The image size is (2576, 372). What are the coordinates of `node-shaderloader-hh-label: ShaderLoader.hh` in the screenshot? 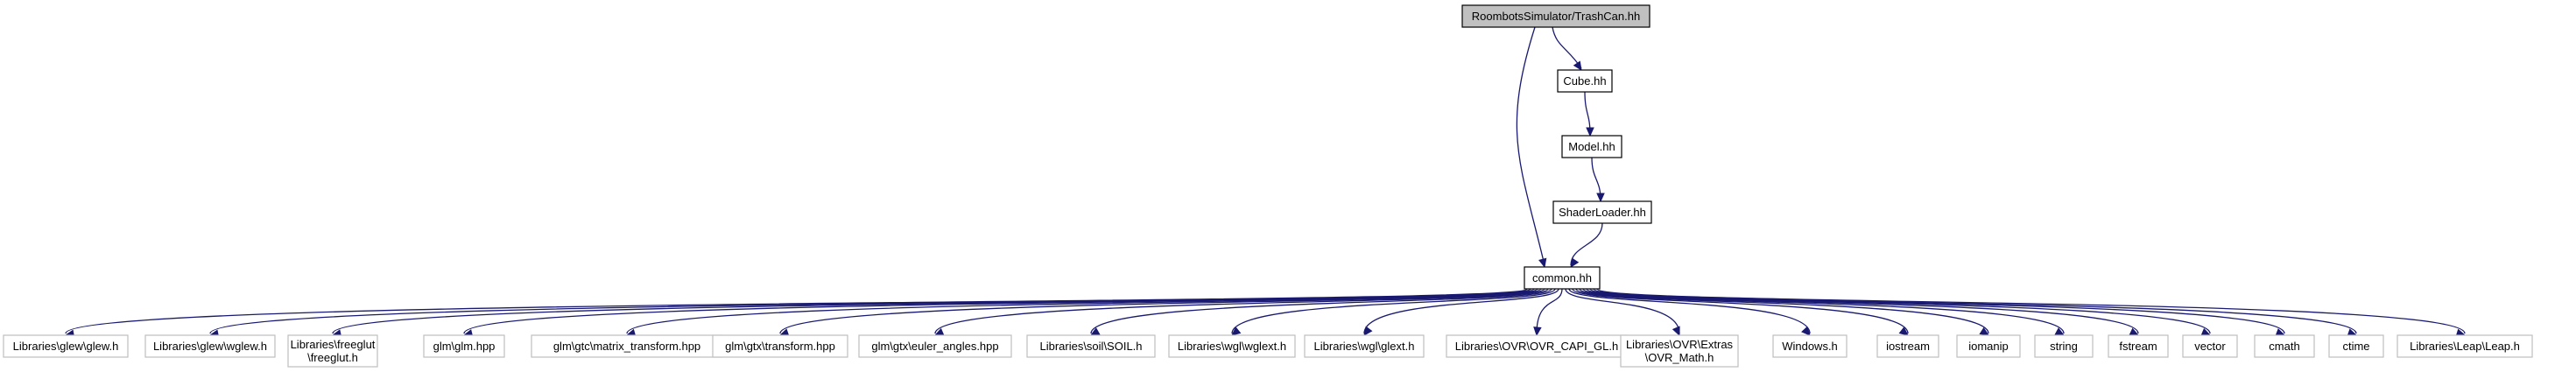 It's located at (1602, 213).